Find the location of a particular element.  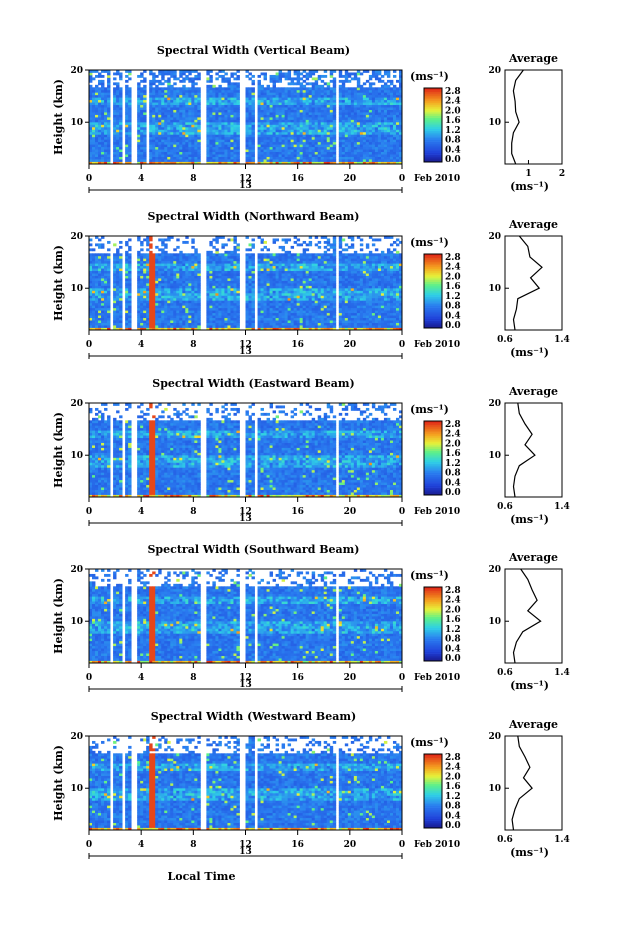

colorbar-tick-label: 2.8 is located at coordinates (453, 92).